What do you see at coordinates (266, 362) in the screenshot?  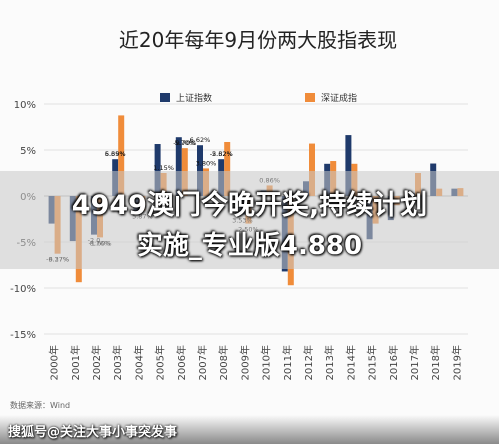 I see `x-tick-label: 2010年` at bounding box center [266, 362].